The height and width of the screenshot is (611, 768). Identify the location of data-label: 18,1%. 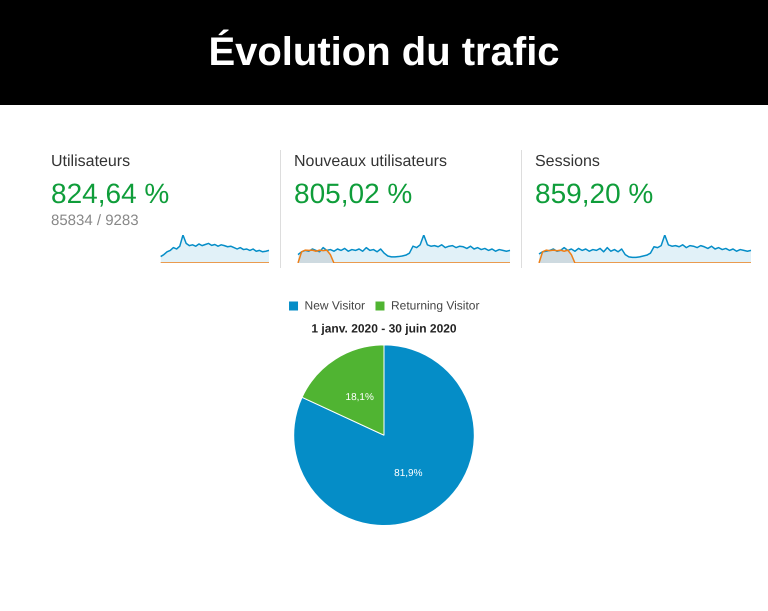
(360, 397).